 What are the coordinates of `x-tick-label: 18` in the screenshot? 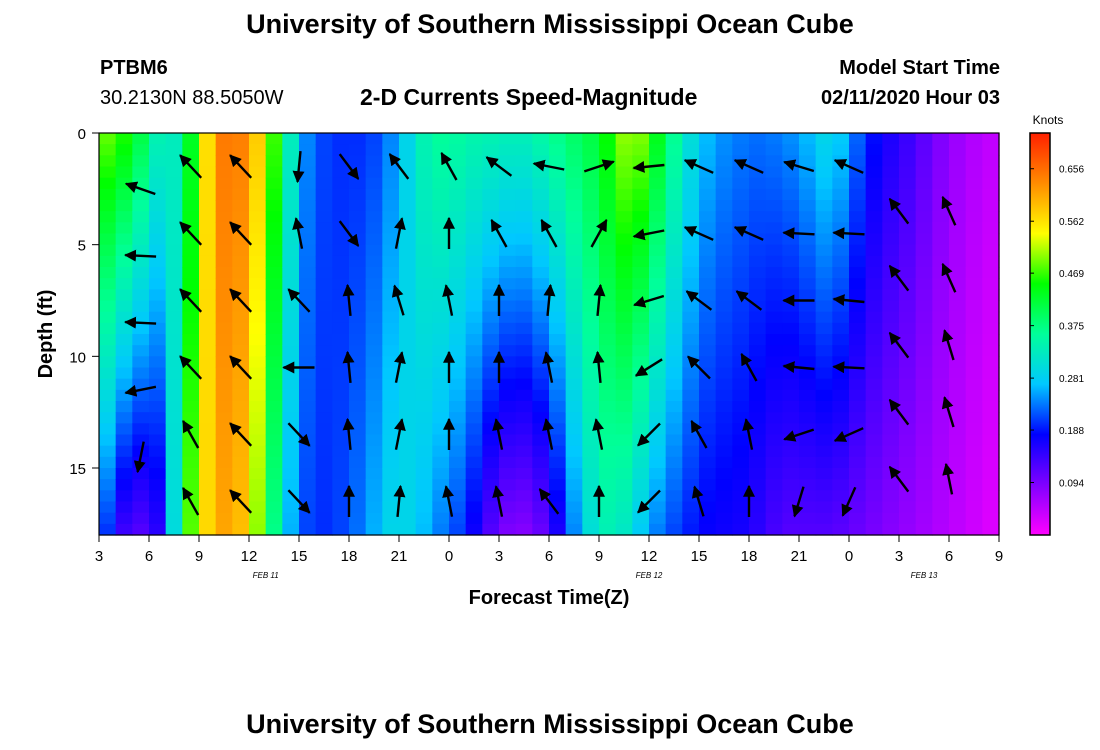 It's located at (749, 556).